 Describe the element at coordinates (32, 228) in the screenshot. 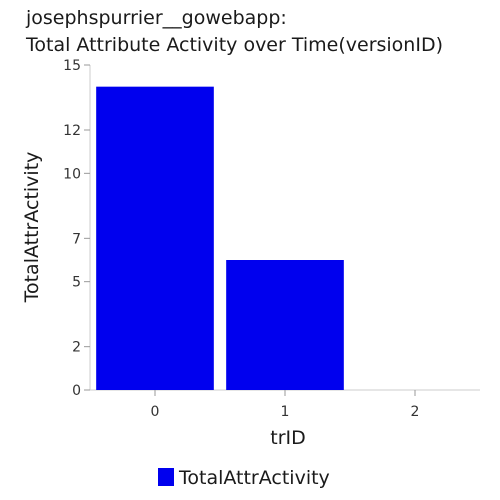

I see `y-axis-label: TotalAttrActivity` at that location.